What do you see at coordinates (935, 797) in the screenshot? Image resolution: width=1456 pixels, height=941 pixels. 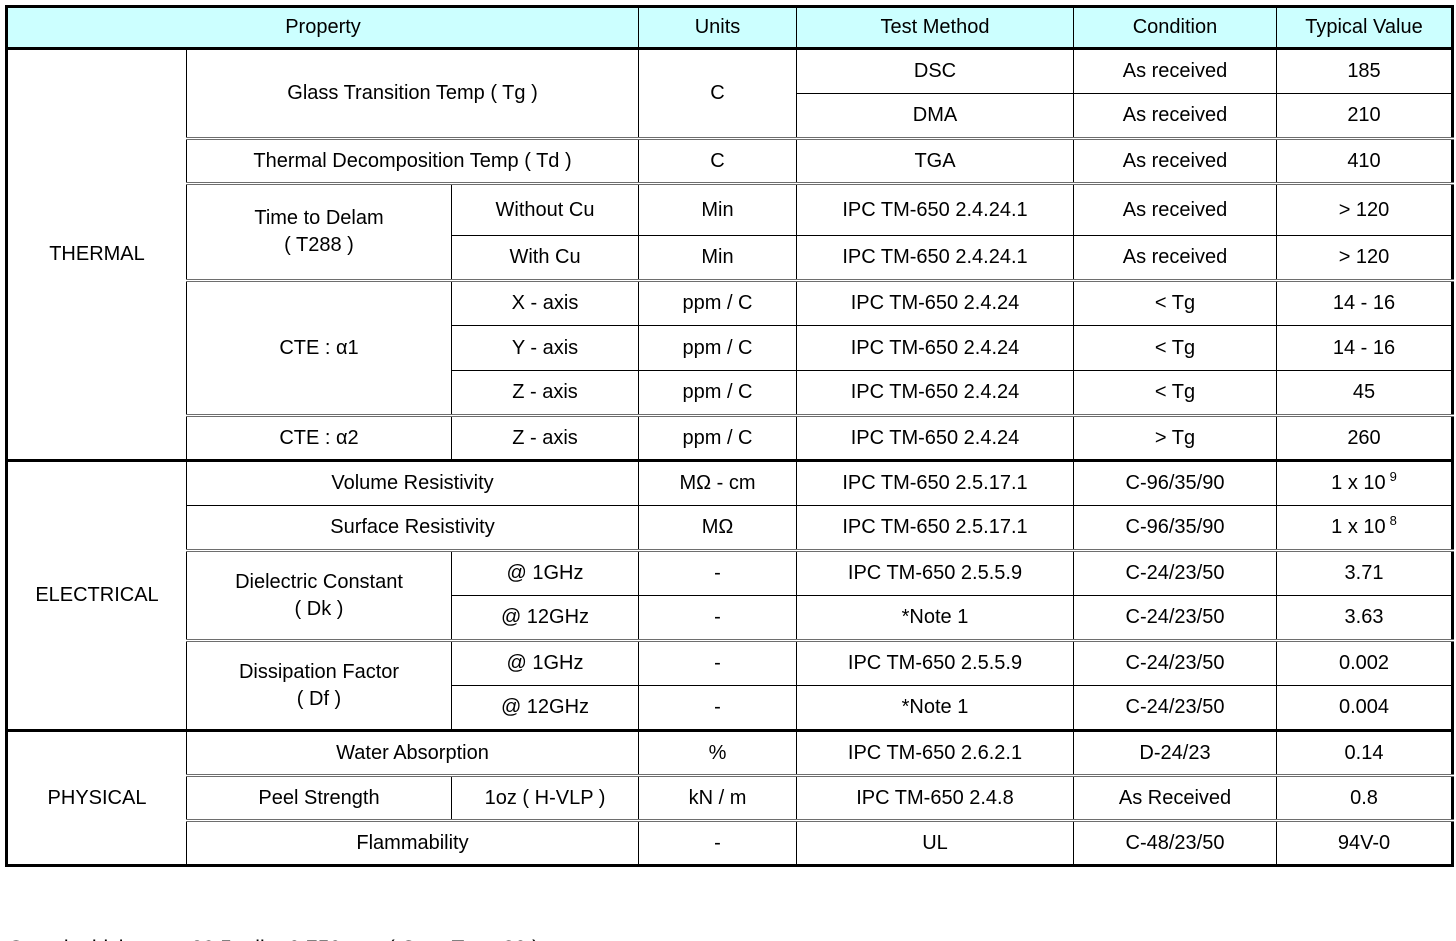 I see `test-cell: IPC TM-650 2.4.8` at bounding box center [935, 797].